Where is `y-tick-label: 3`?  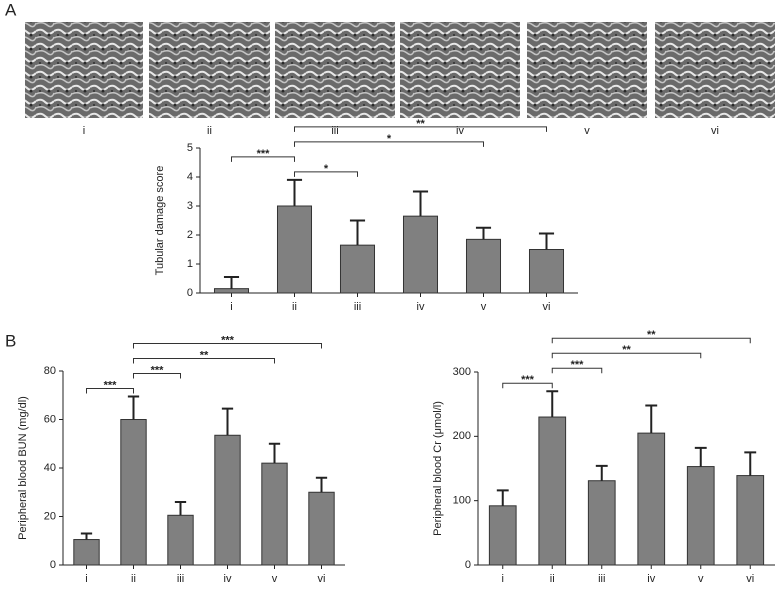
y-tick-label: 3 is located at coordinates (190, 206).